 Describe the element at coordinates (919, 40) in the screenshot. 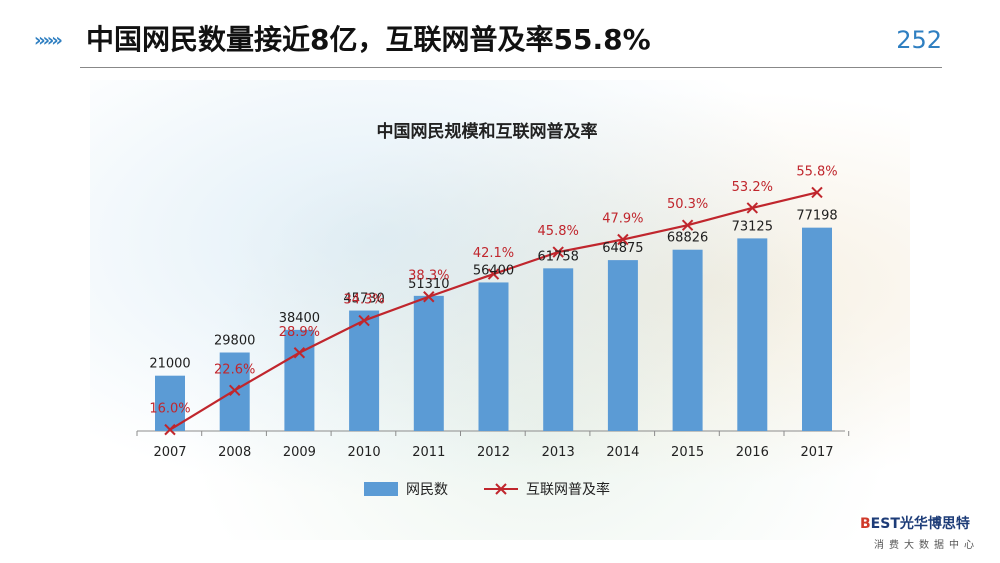

I see `page-number: 252` at that location.